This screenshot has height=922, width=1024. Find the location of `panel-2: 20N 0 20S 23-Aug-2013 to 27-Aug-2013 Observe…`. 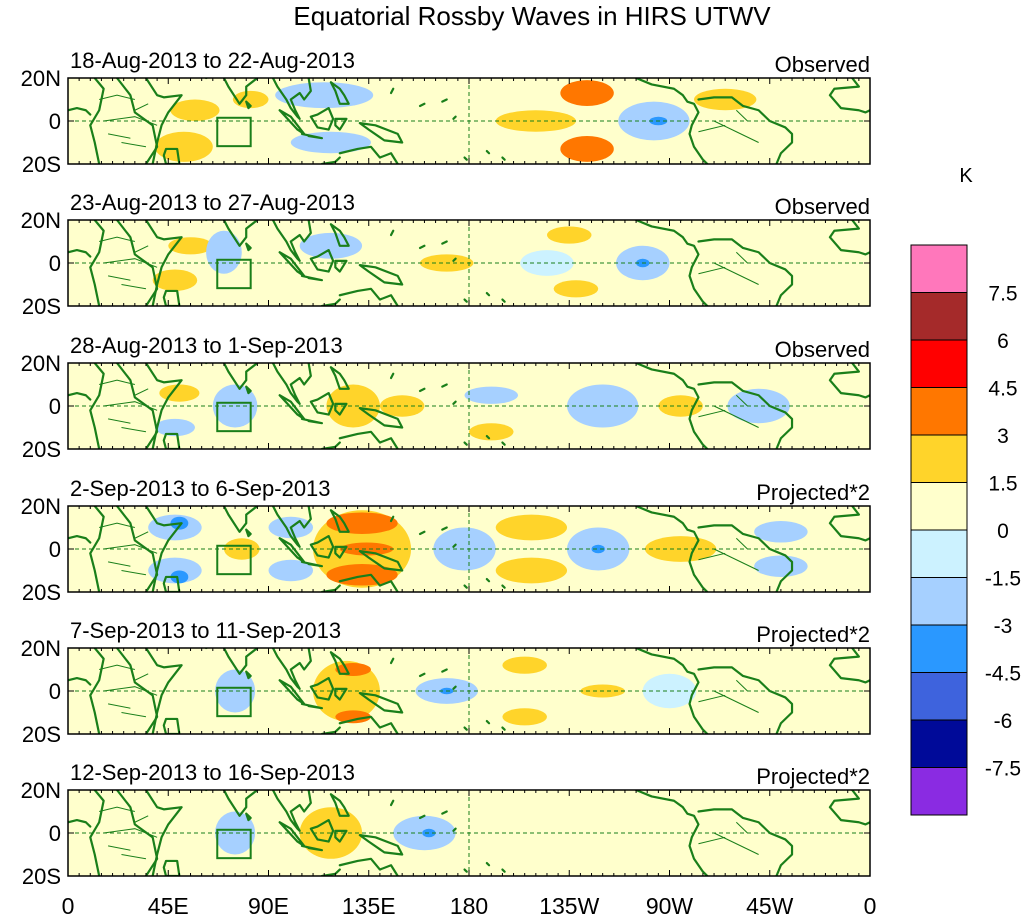

panel-2: 20N 0 20S 23-Aug-2013 to 27-Aug-2013 Observe… is located at coordinates (446, 254).